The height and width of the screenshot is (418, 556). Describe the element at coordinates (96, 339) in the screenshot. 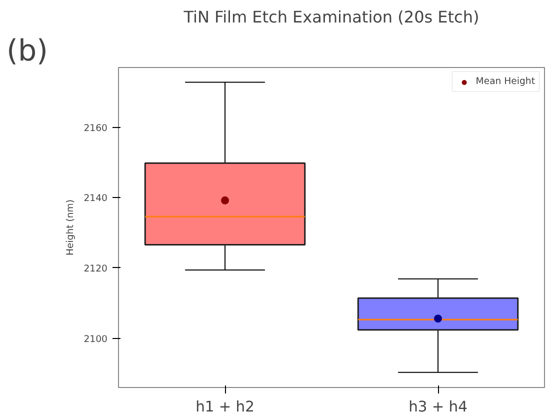

I see `y-tick-label: 2100` at that location.